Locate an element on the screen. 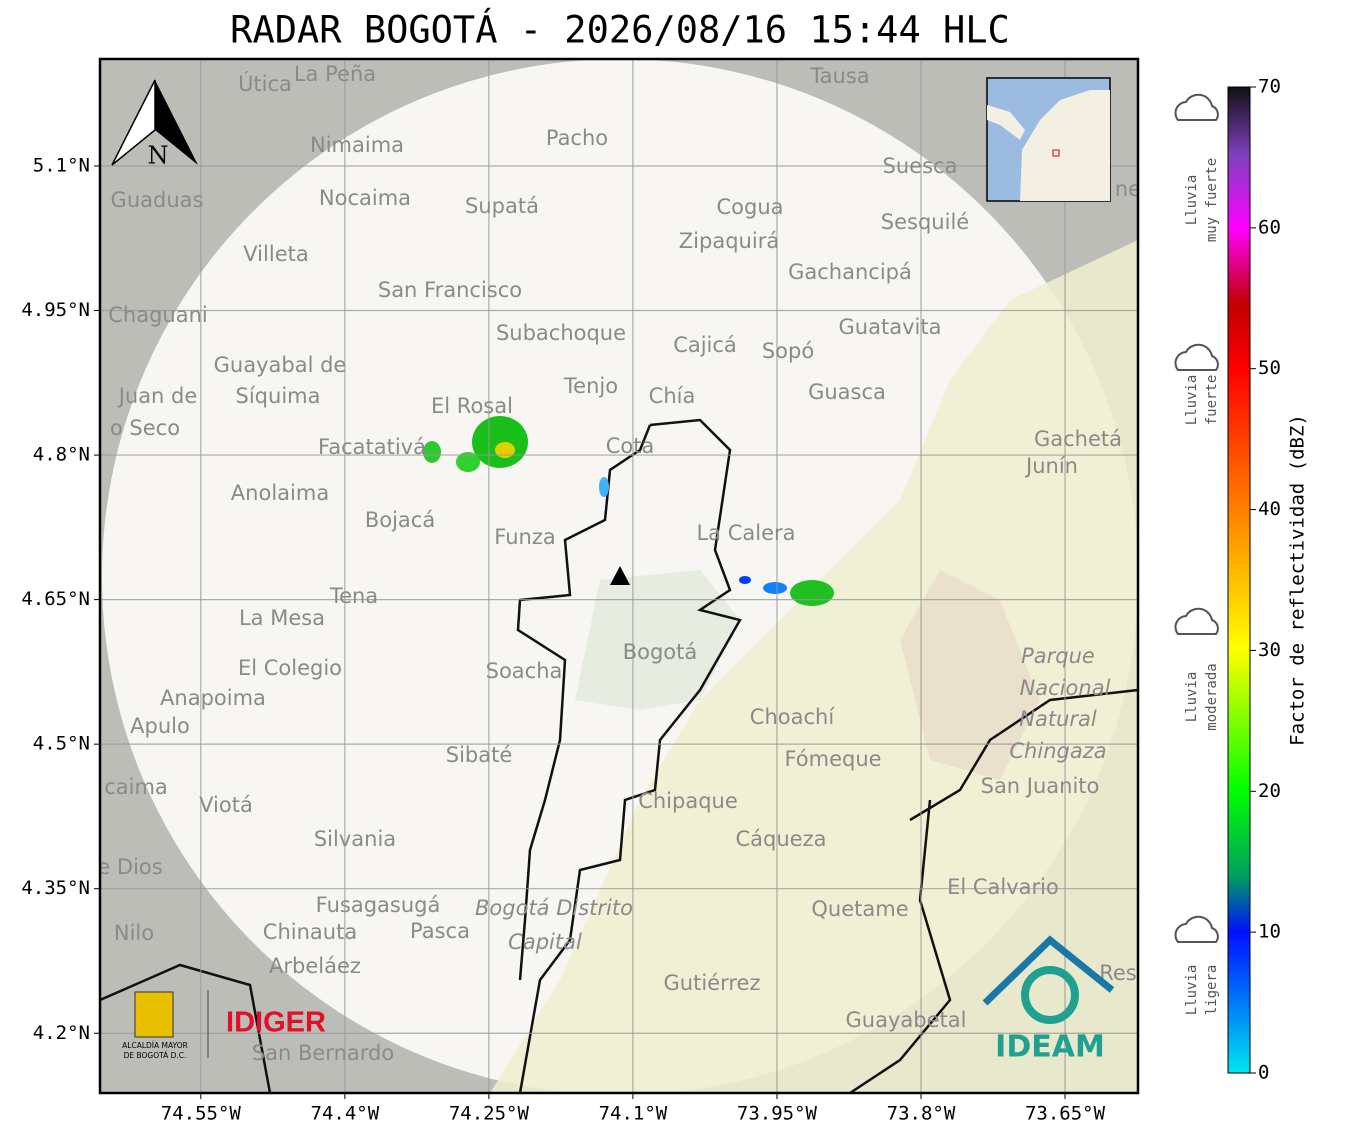 This screenshot has height=1143, width=1349. colorbar-tick-label: 50 is located at coordinates (1269, 368).